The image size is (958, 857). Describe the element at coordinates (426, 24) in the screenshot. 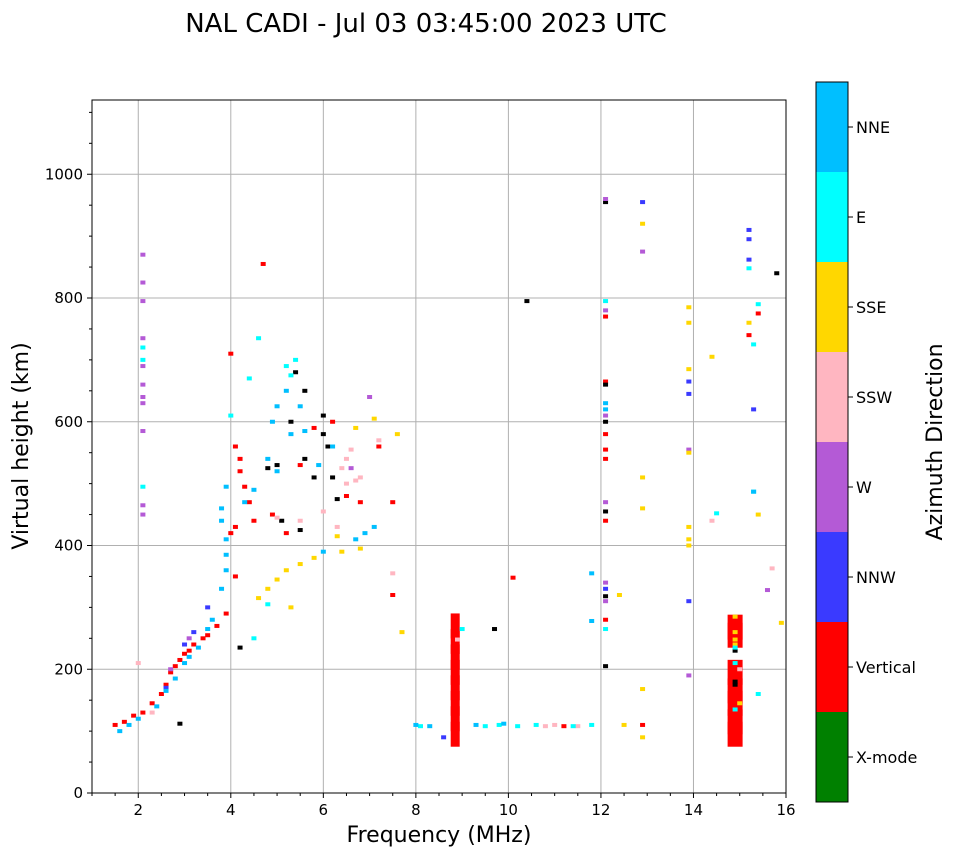

I see `chart-title: NAL CADI - Jul 03 03:45:00 2023 UTC` at that location.